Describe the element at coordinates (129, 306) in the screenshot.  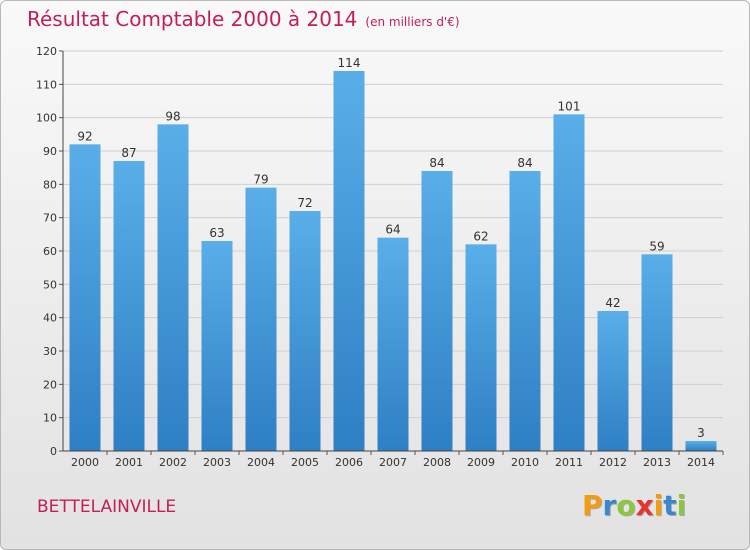
I see `bar-2001` at that location.